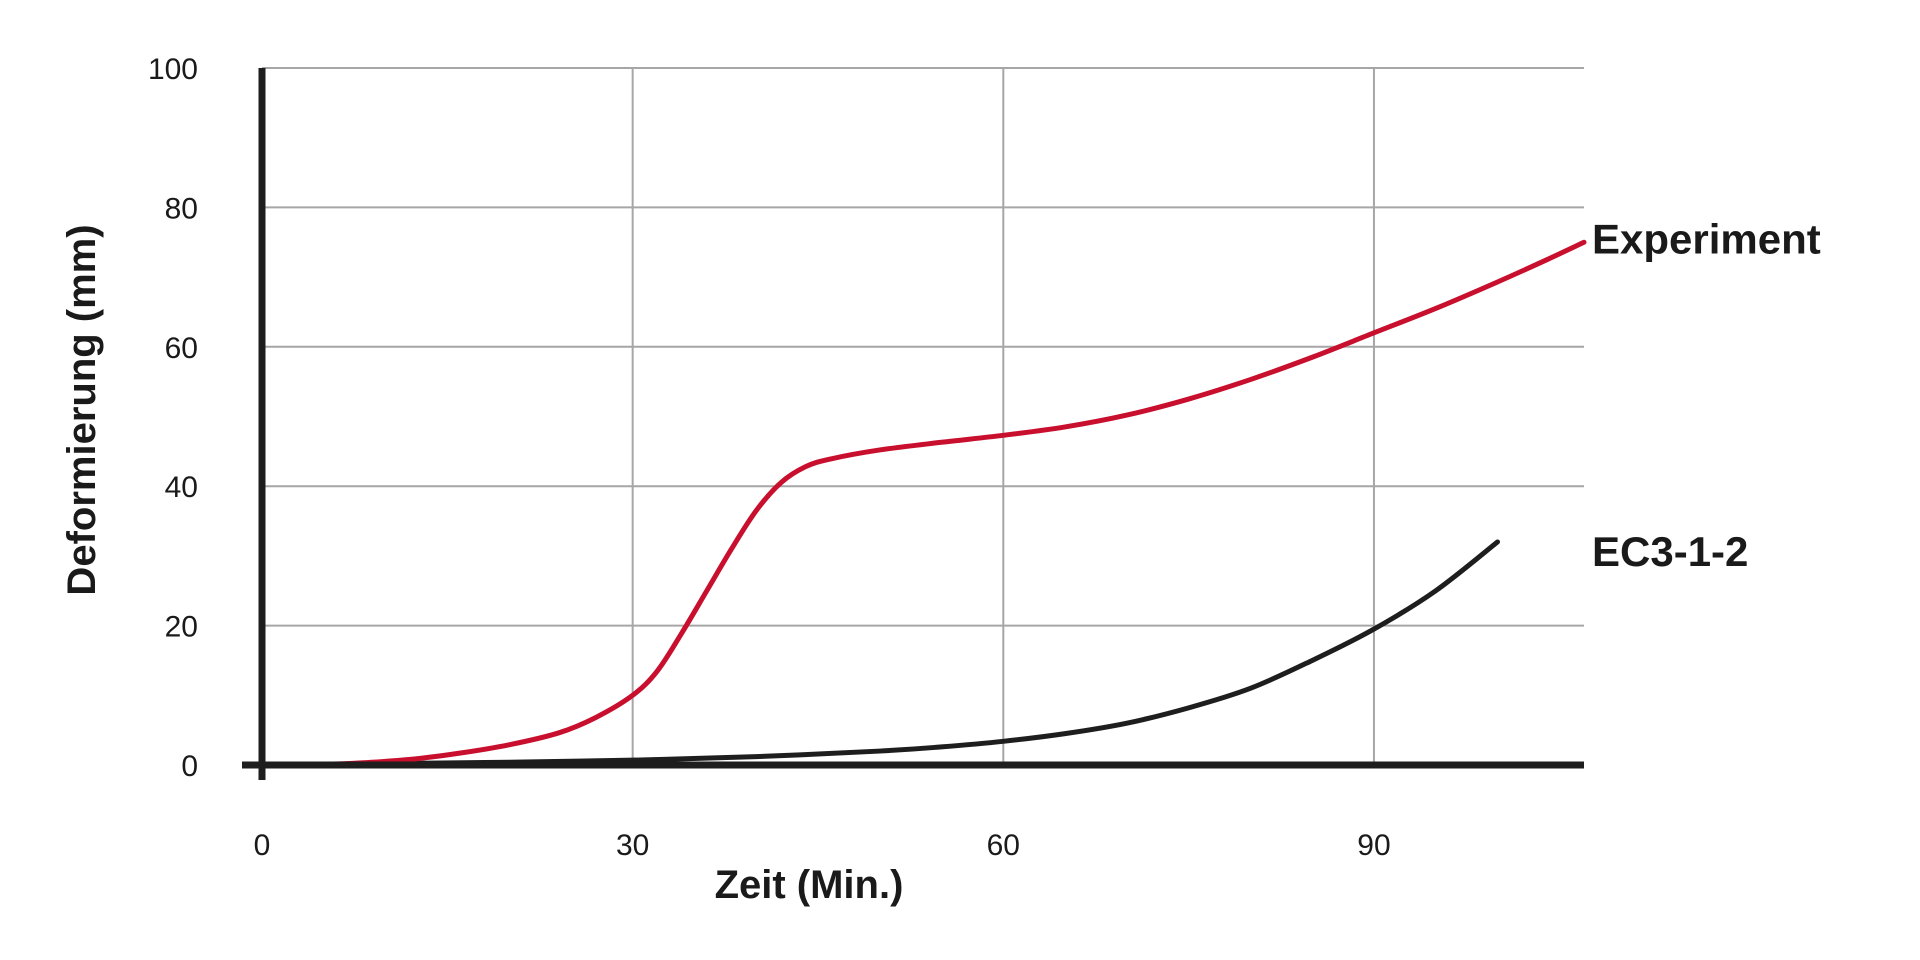  Describe the element at coordinates (181, 487) in the screenshot. I see `y-tick-label: 40` at that location.